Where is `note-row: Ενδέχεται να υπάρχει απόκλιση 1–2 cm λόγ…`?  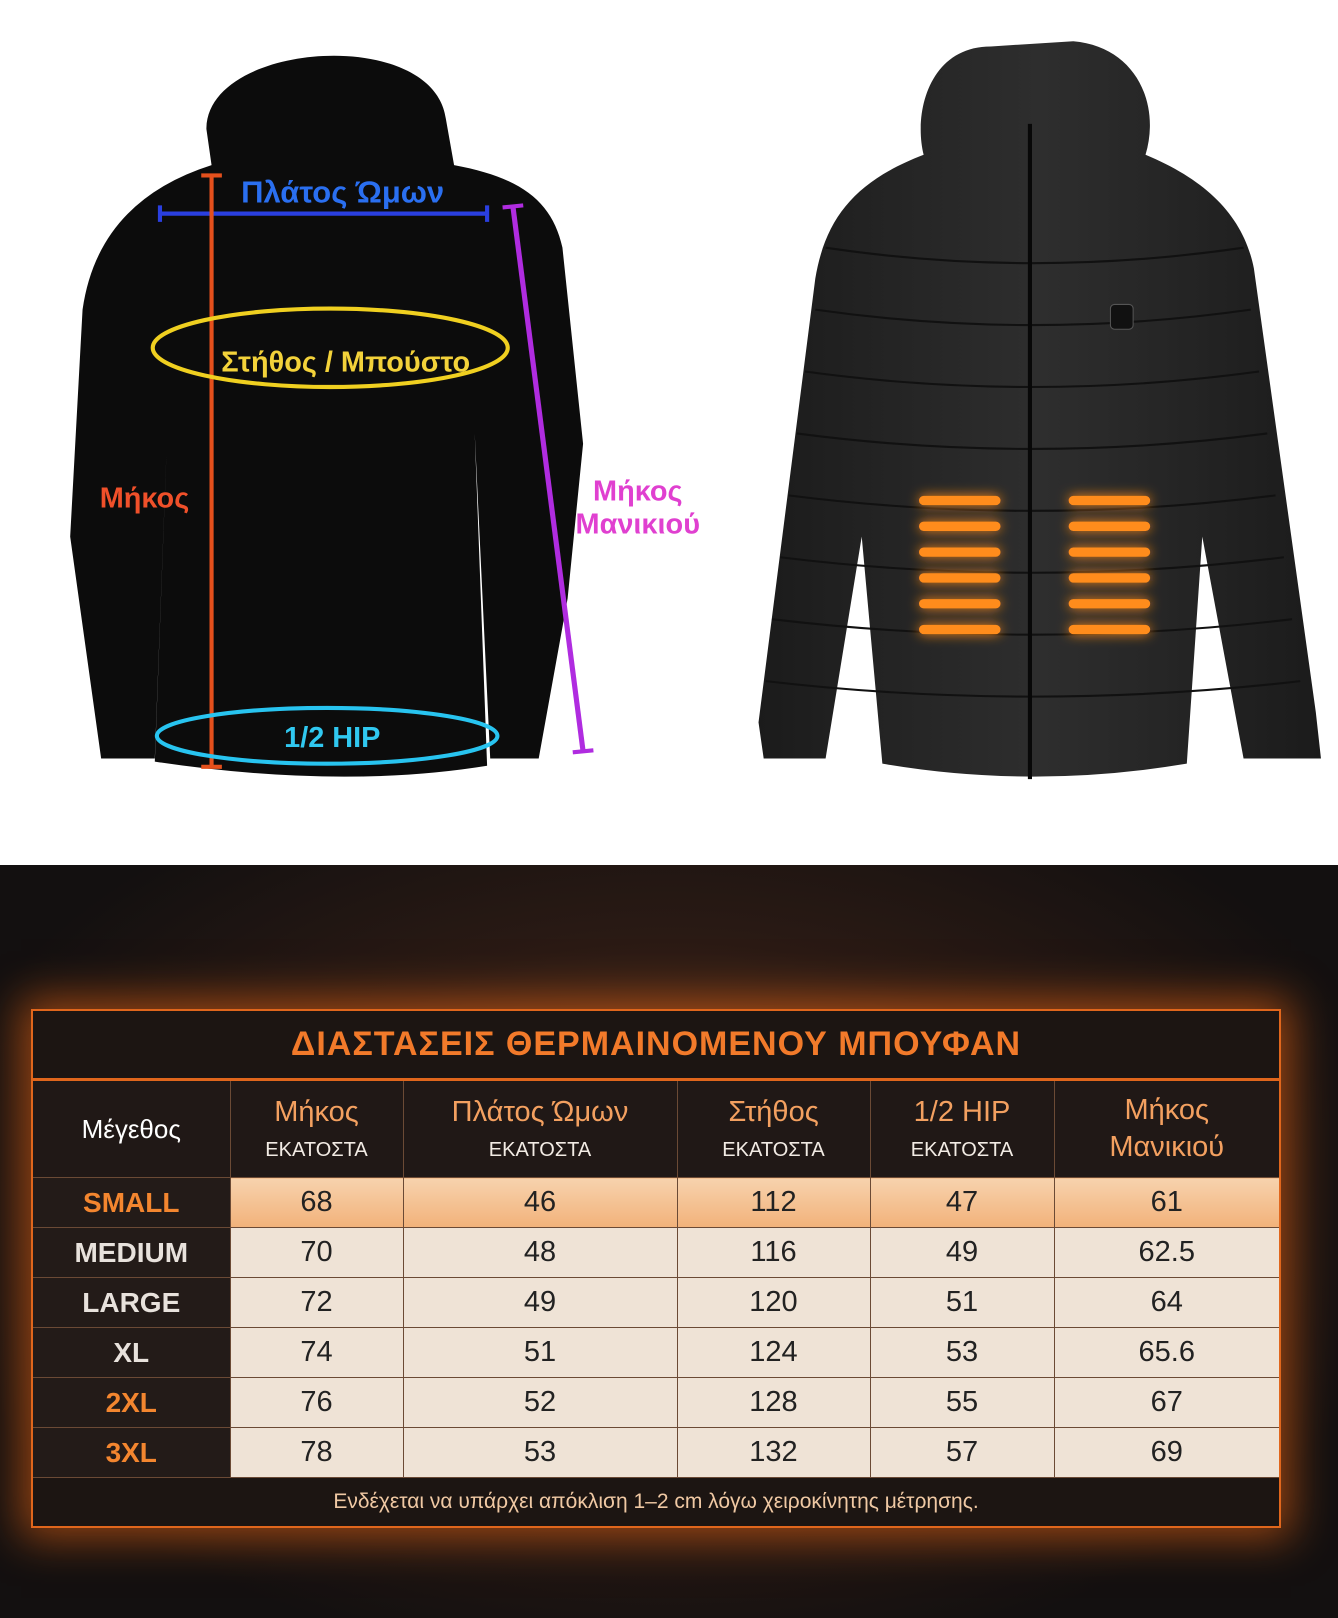
note-row: Ενδέχεται να υπάρχει απόκλιση 1–2 cm λόγ… is located at coordinates (656, 1502).